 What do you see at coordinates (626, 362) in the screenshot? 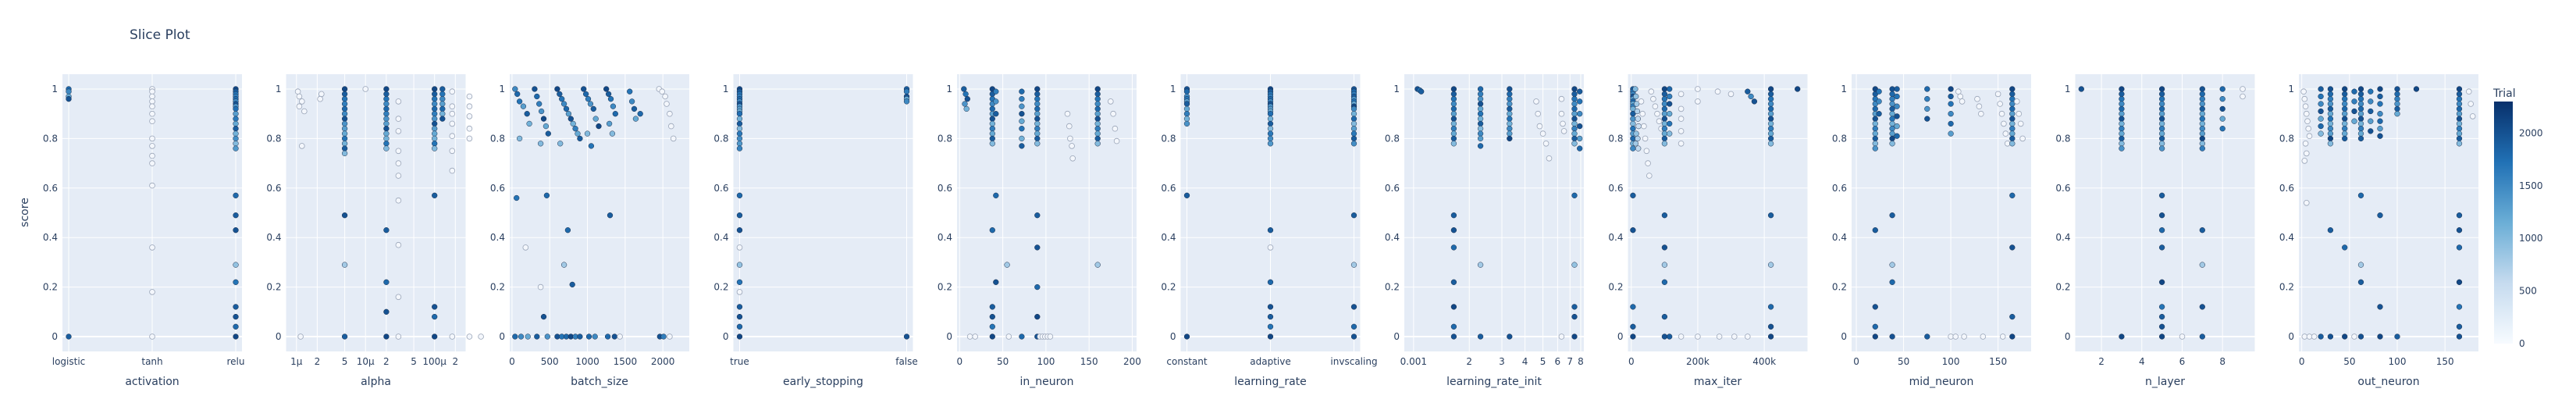
I see `x-tick-label: 1500` at bounding box center [626, 362].